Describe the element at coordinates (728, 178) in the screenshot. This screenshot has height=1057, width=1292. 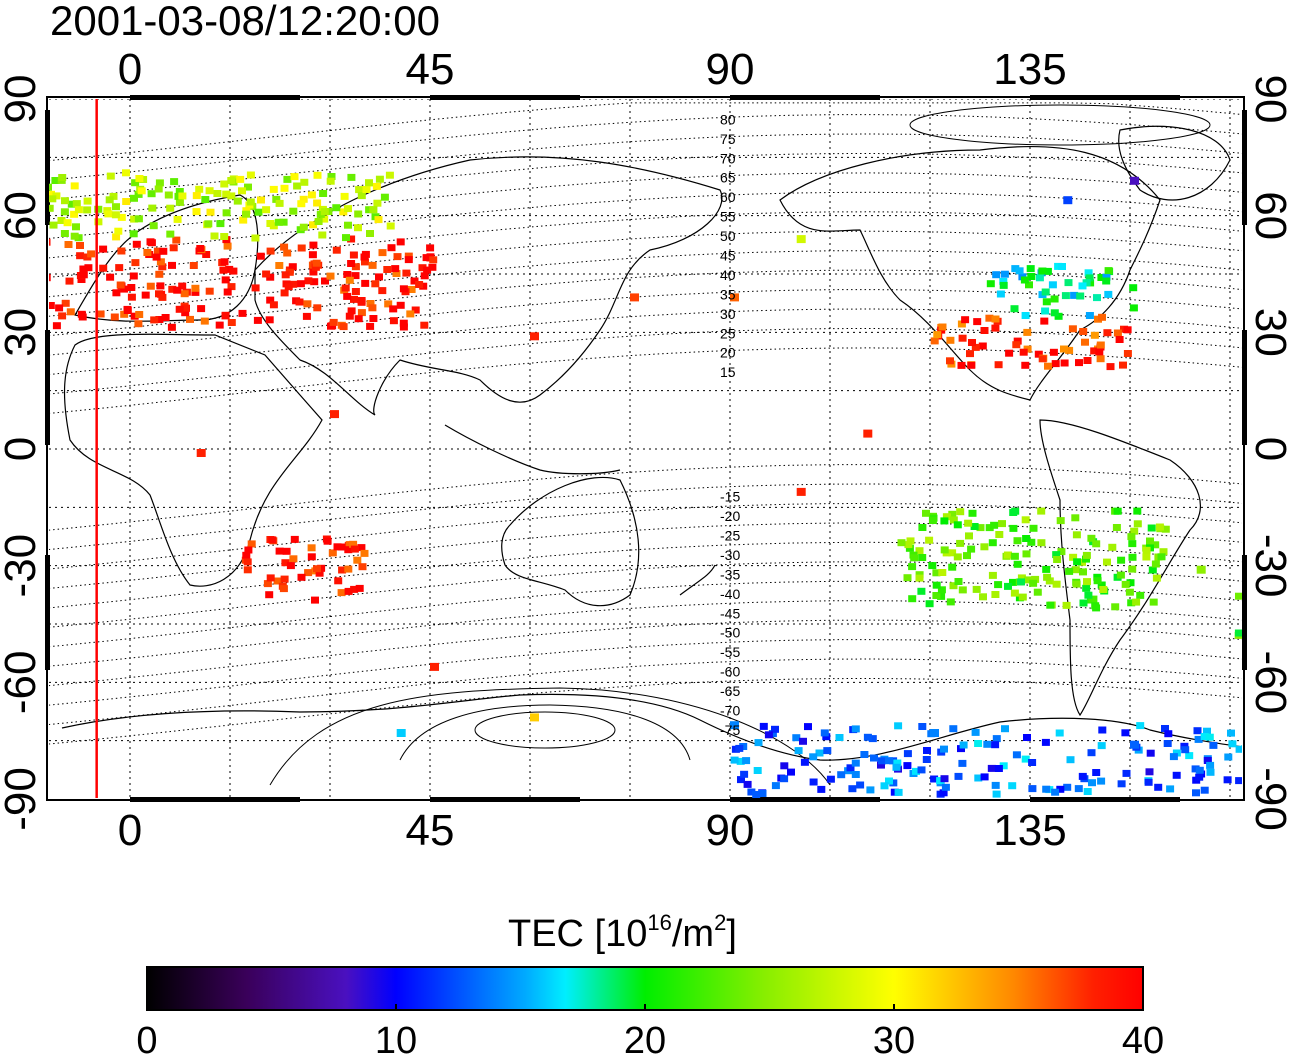
I see `mlat-label: 65` at that location.